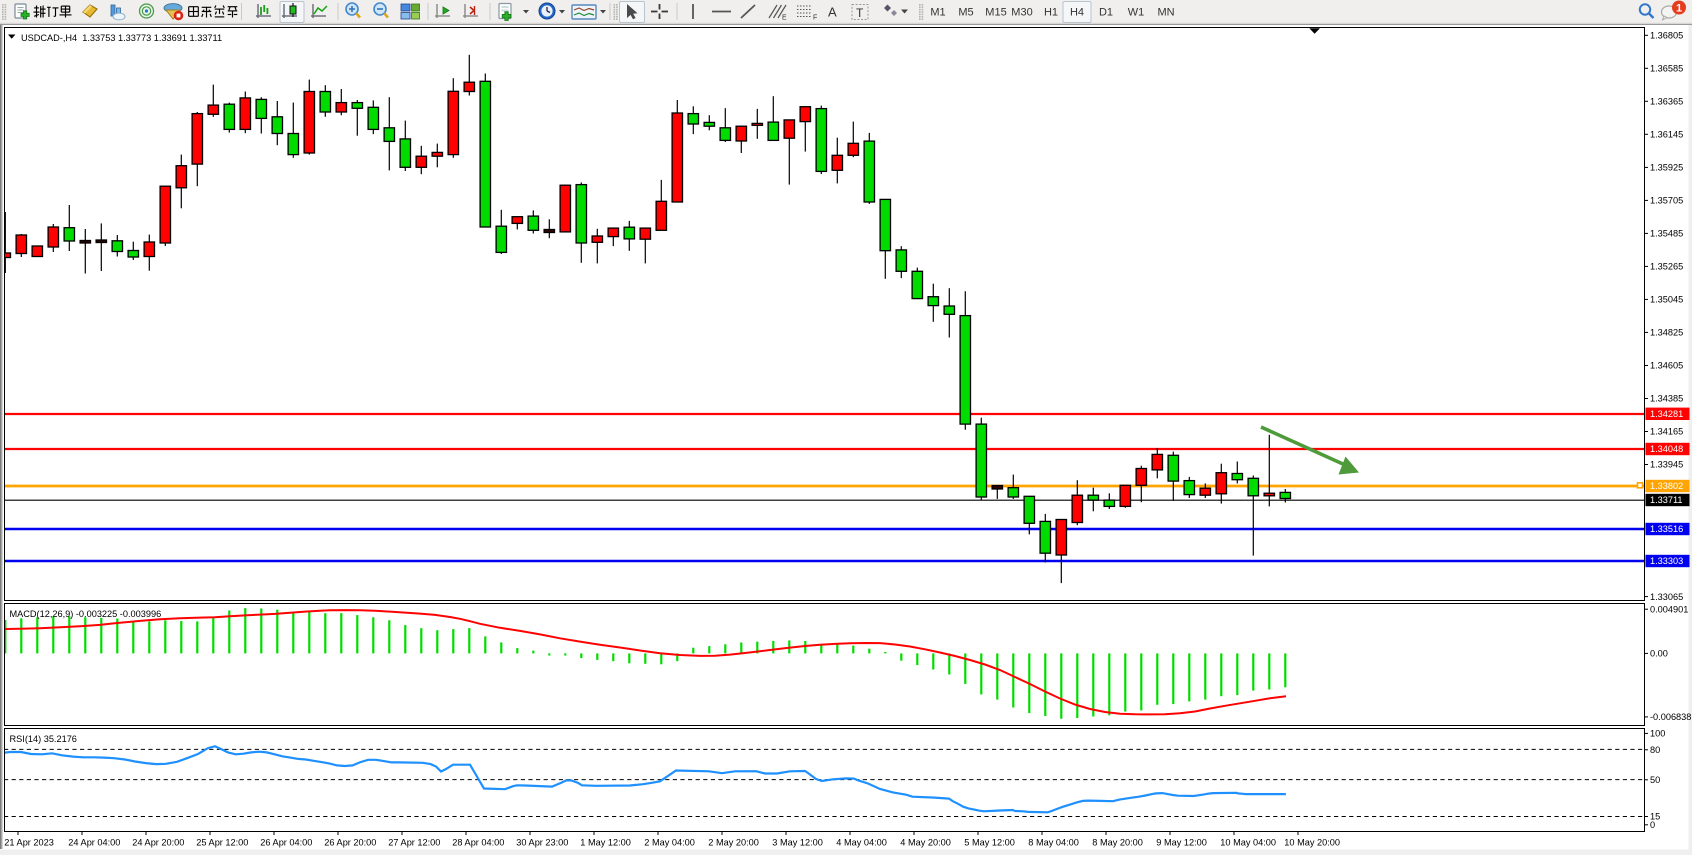 Image resolution: width=1692 pixels, height=855 pixels. I want to click on svg-text: M30, so click(1021, 13).